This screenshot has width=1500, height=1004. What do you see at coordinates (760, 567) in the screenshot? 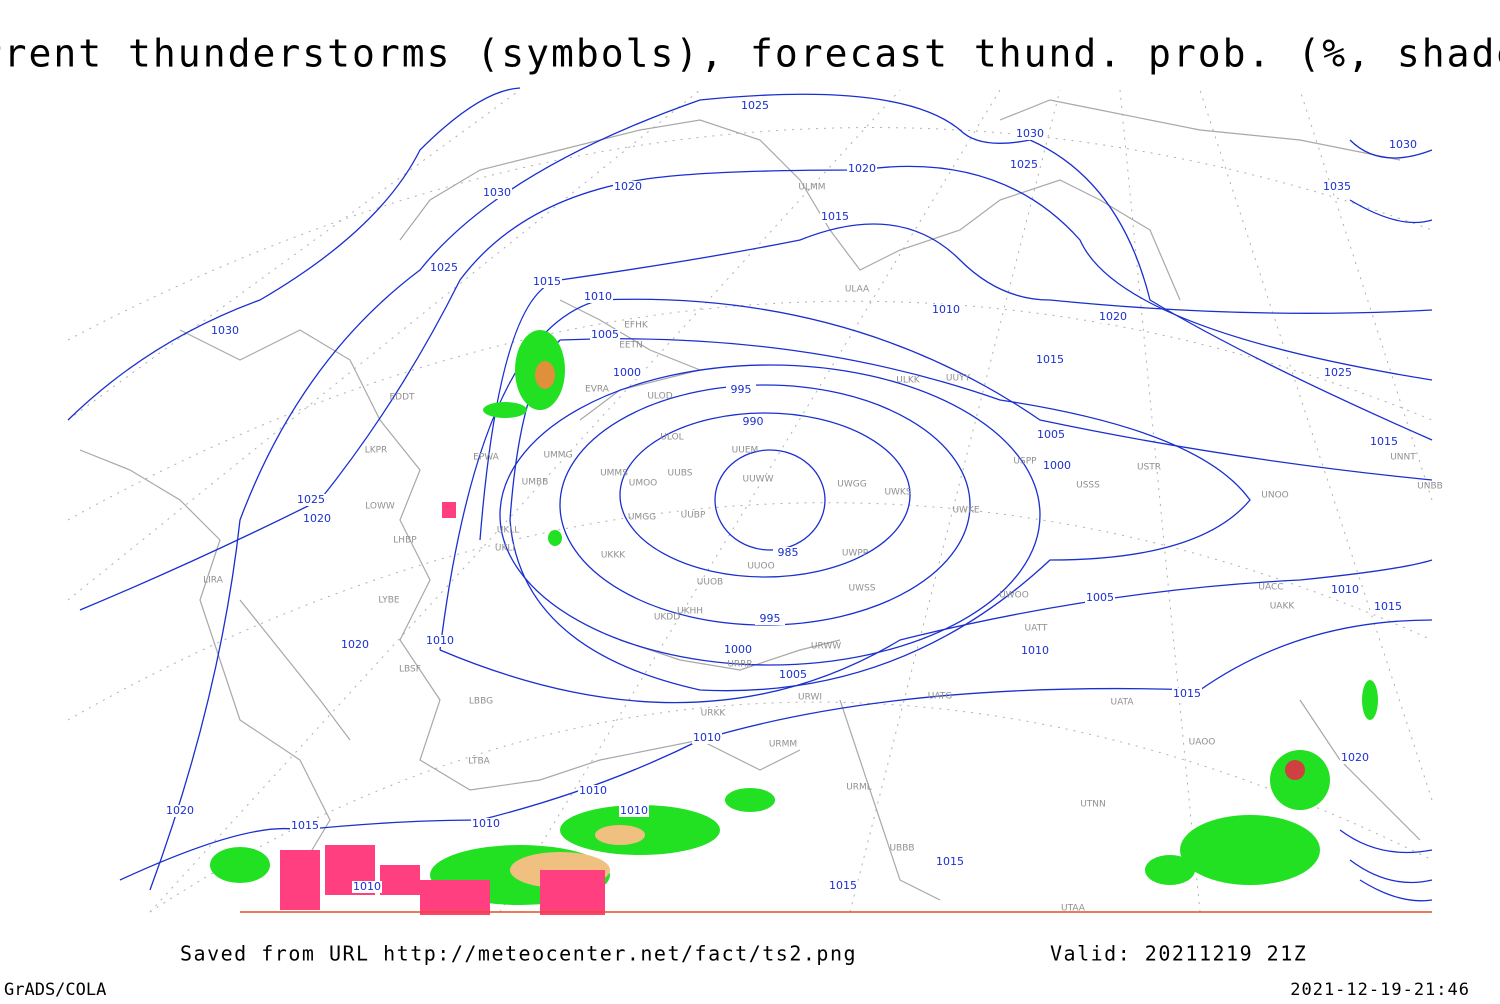
I see `station-label: UUOO` at bounding box center [760, 567].